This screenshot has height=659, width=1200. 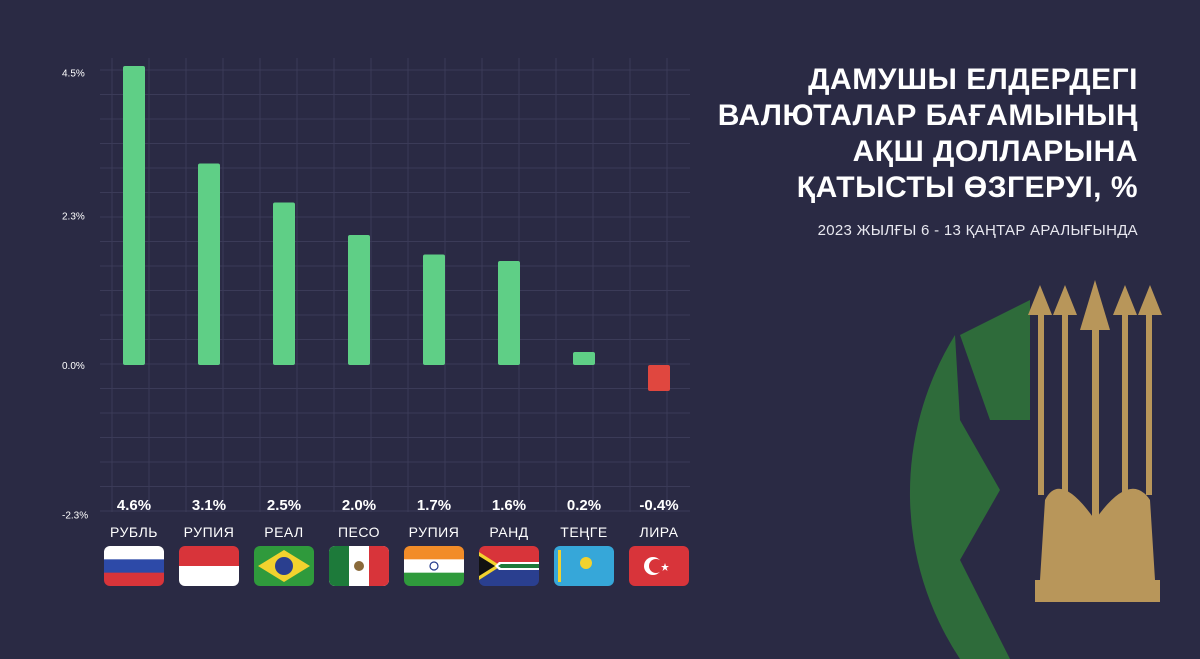 What do you see at coordinates (509, 566) in the screenshot?
I see `south-africa-flag` at bounding box center [509, 566].